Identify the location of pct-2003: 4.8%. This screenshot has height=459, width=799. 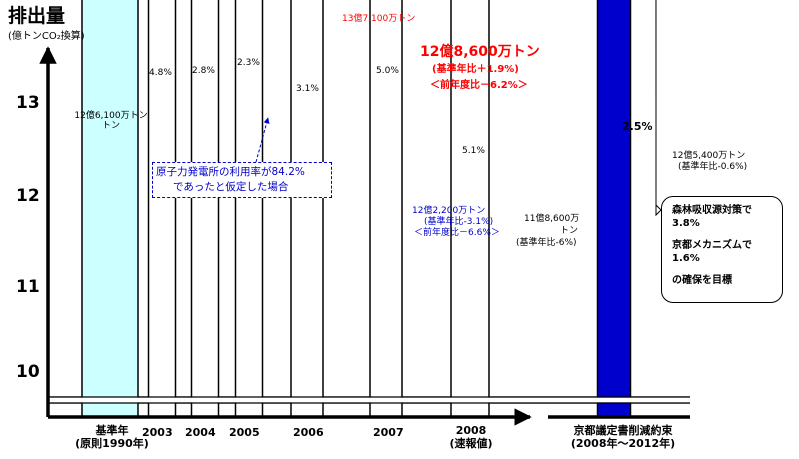
(160, 73).